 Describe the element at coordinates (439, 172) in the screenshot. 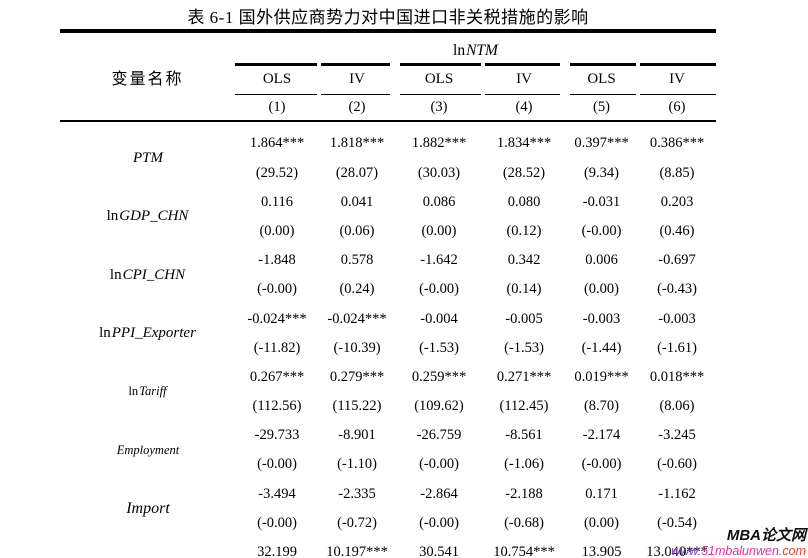

I see `tstat-cell: (30.03)` at that location.